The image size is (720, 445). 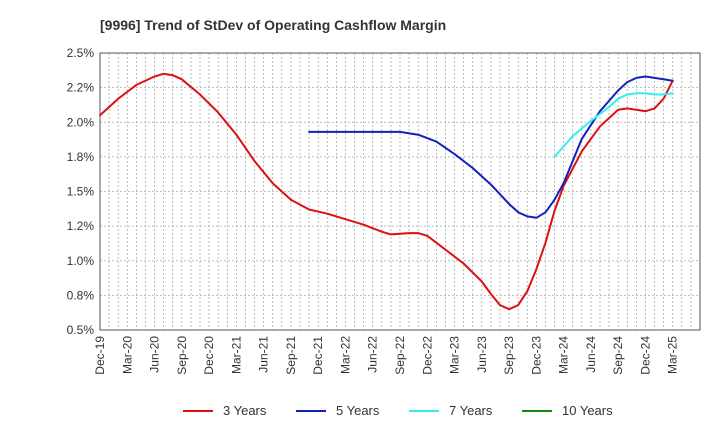 I want to click on x-tick-label: Mar-24, so click(x=564, y=355).